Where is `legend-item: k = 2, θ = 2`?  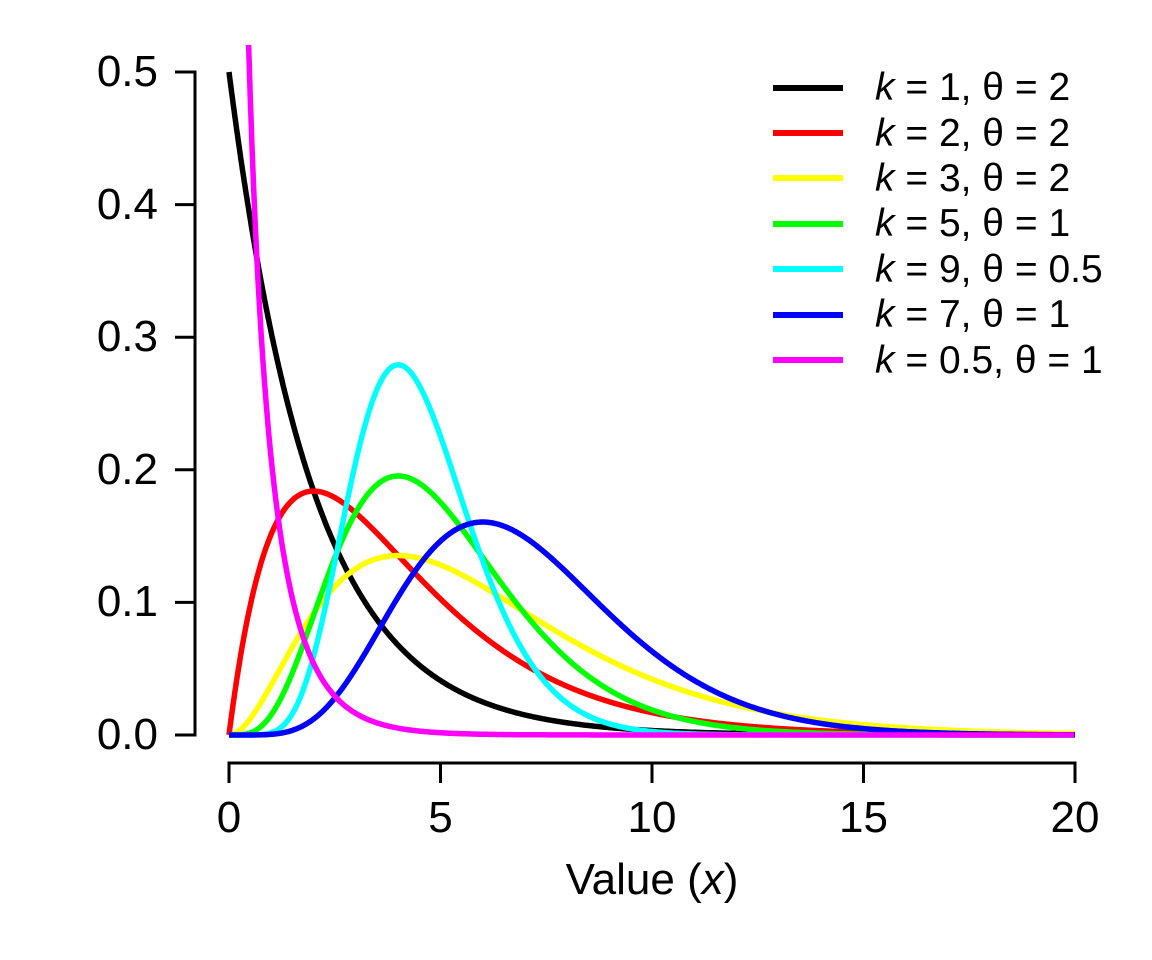 legend-item: k = 2, θ = 2 is located at coordinates (938, 132).